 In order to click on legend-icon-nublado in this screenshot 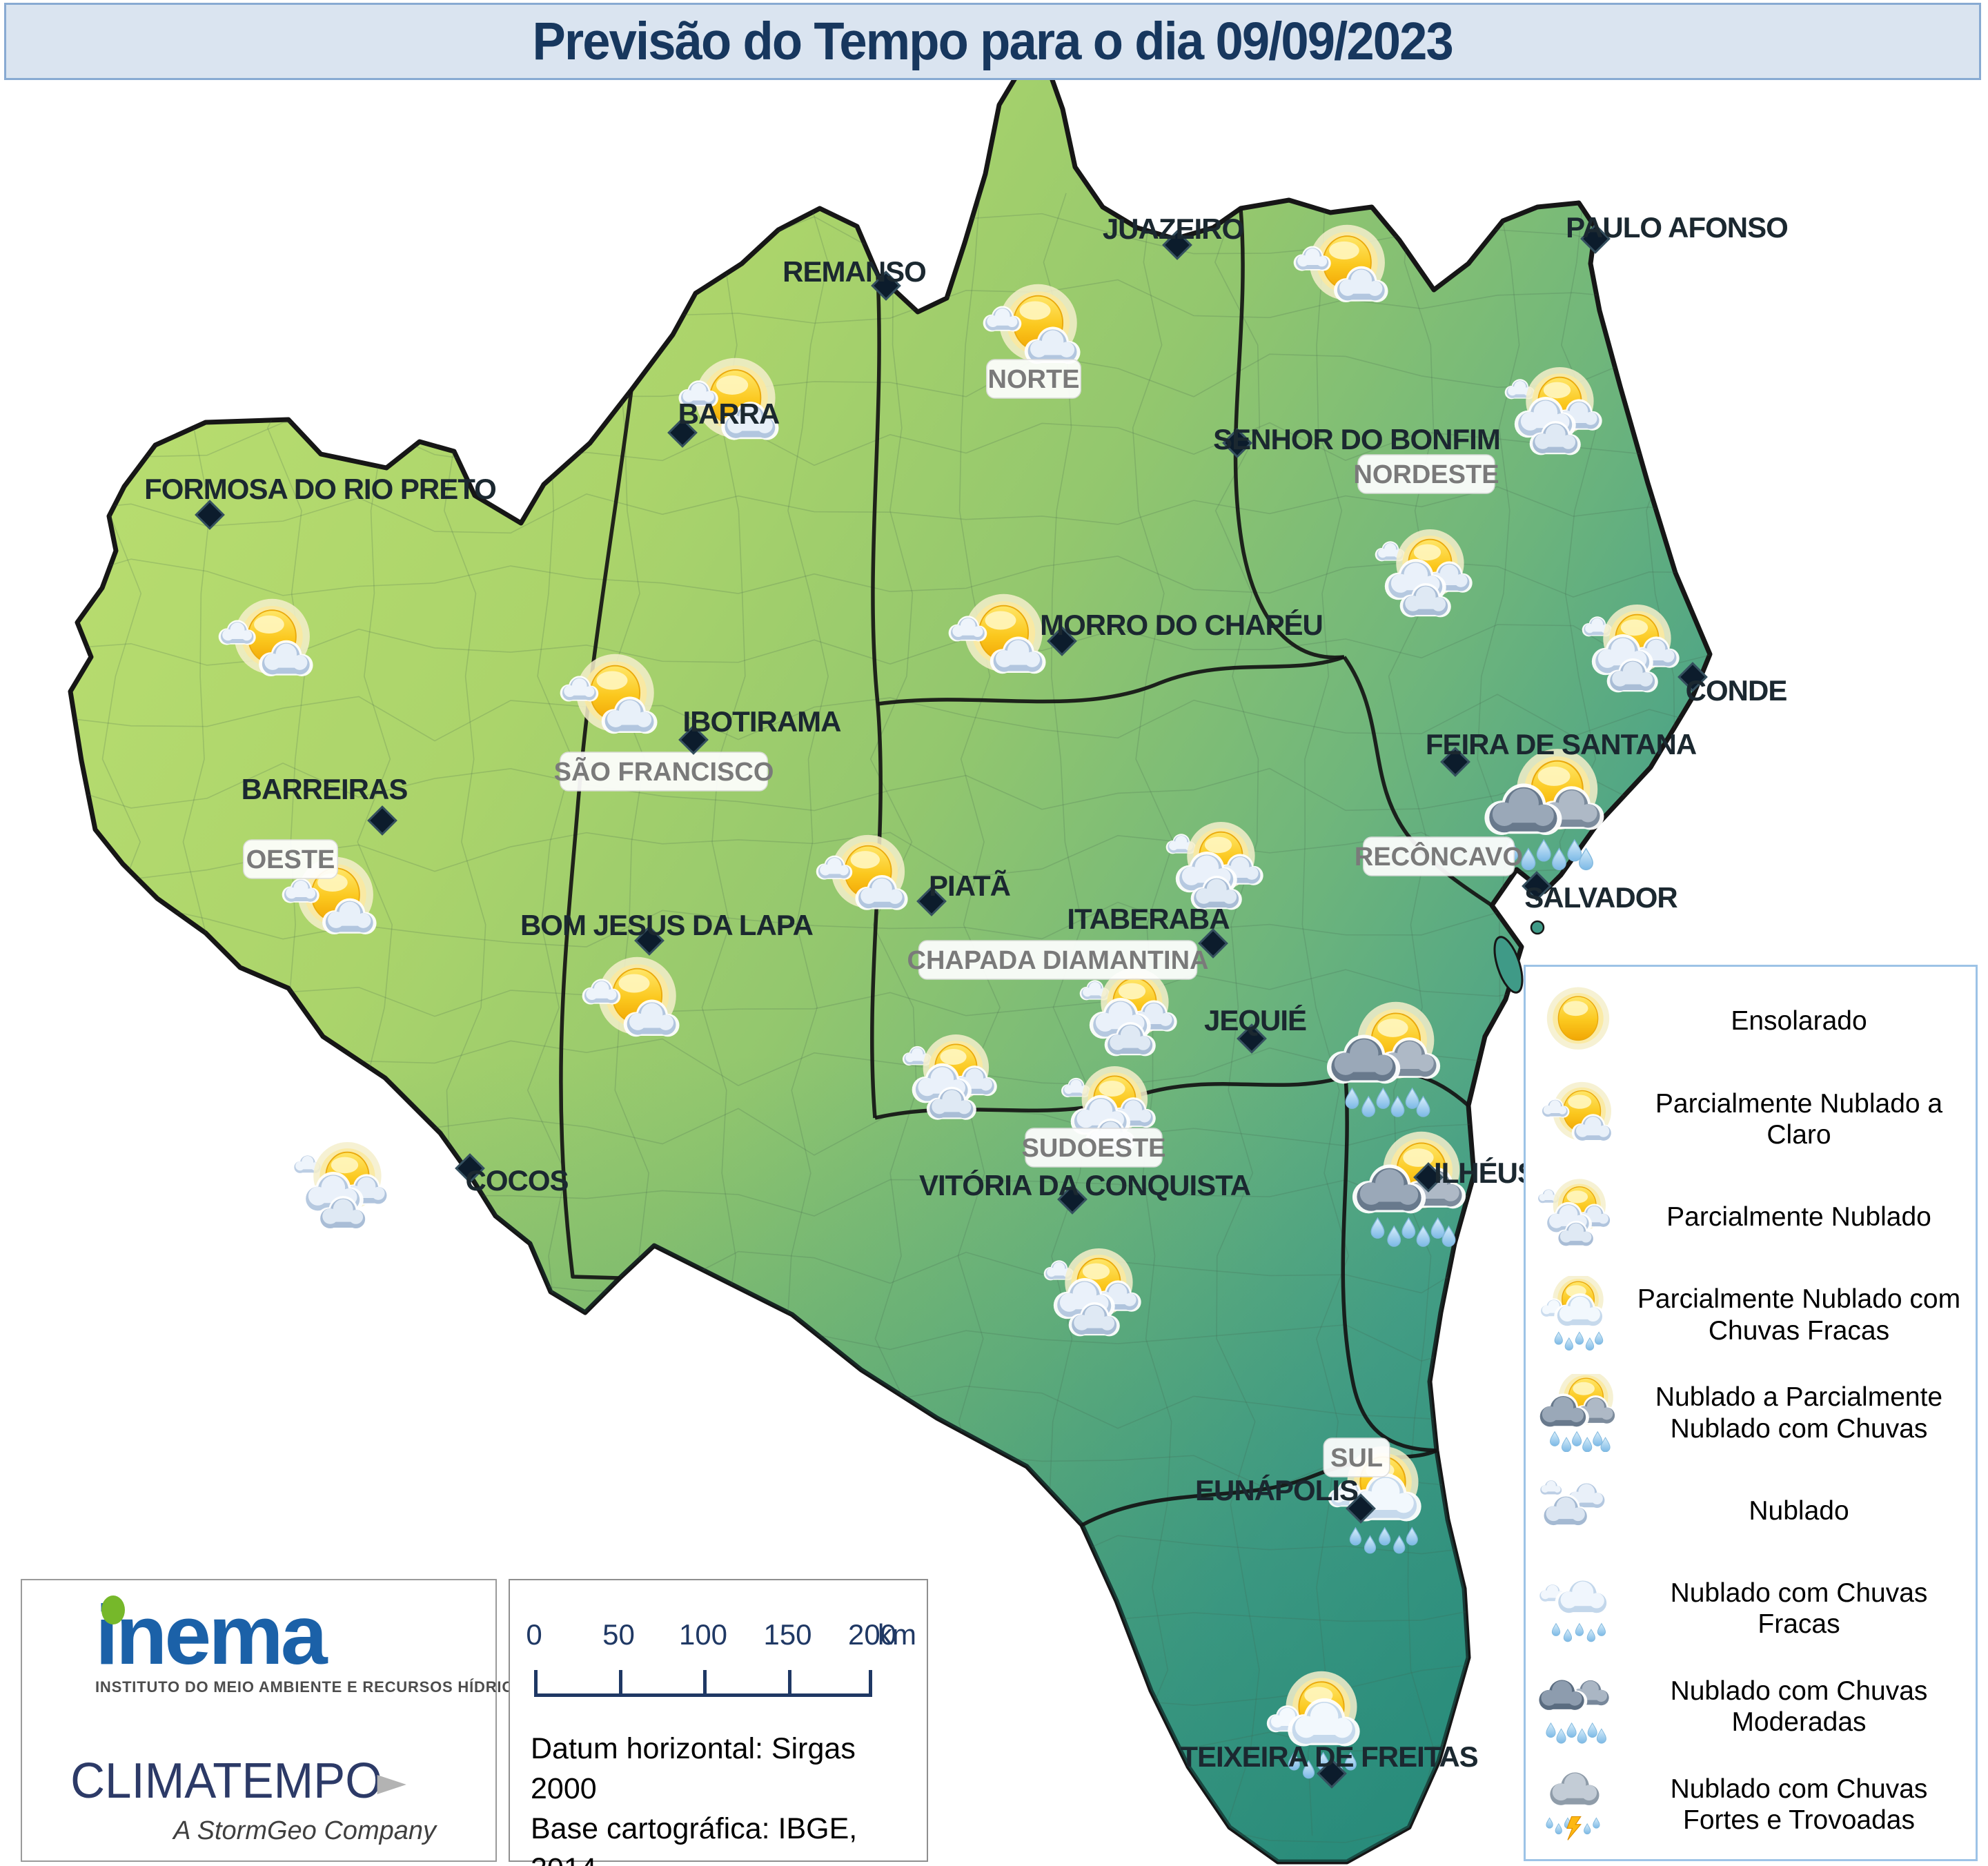, I will do `click(1578, 1511)`.